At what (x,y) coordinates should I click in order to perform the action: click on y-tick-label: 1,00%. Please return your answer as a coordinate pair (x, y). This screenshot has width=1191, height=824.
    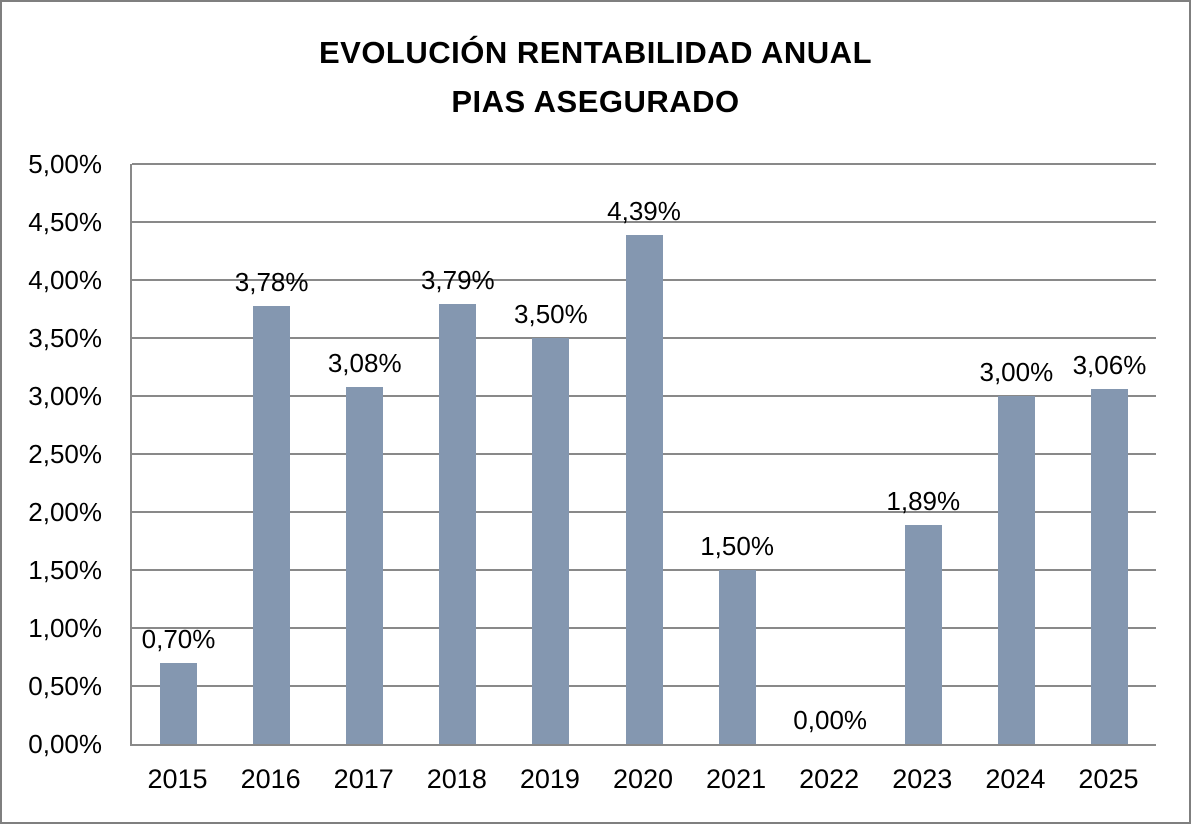
    Looking at the image, I should click on (65, 628).